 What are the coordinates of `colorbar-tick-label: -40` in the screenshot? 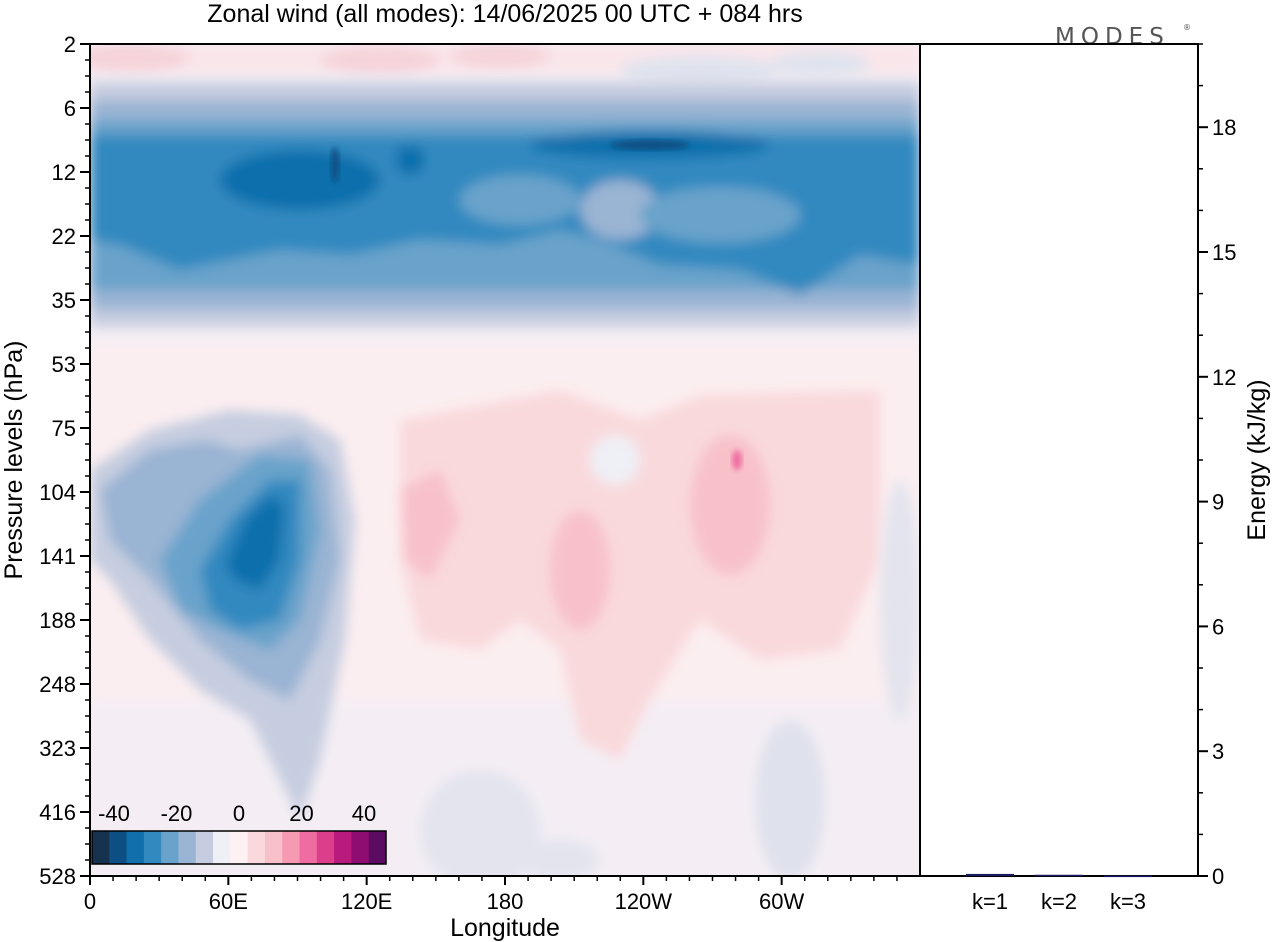 It's located at (114, 813).